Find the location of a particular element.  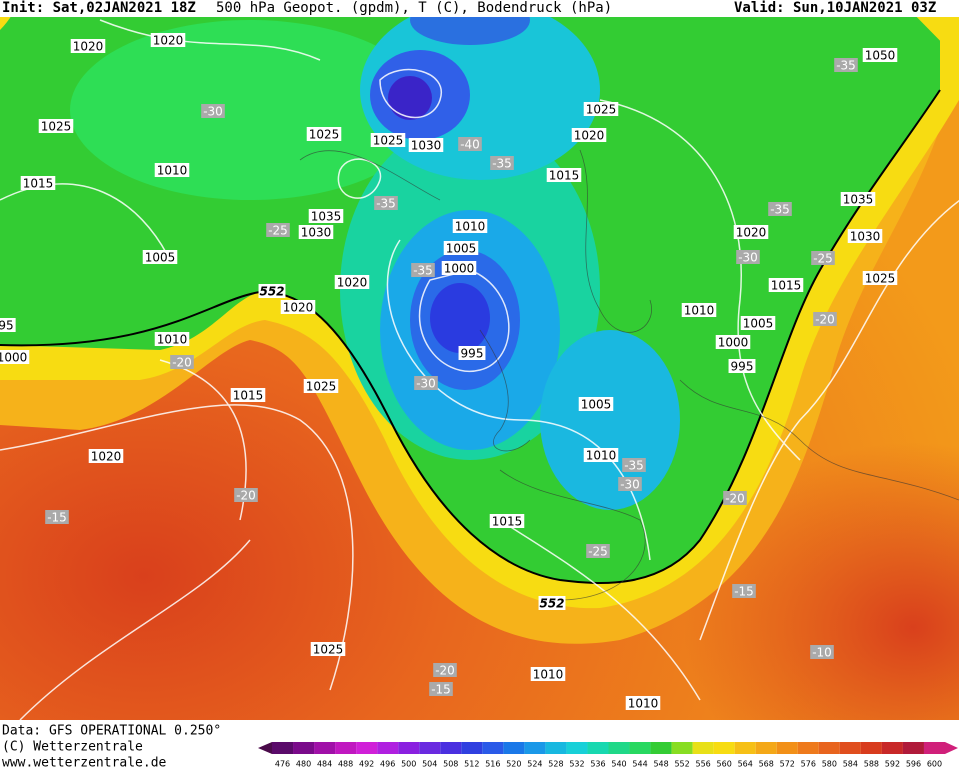

geopotential-label-box is located at coordinates (272, 291).